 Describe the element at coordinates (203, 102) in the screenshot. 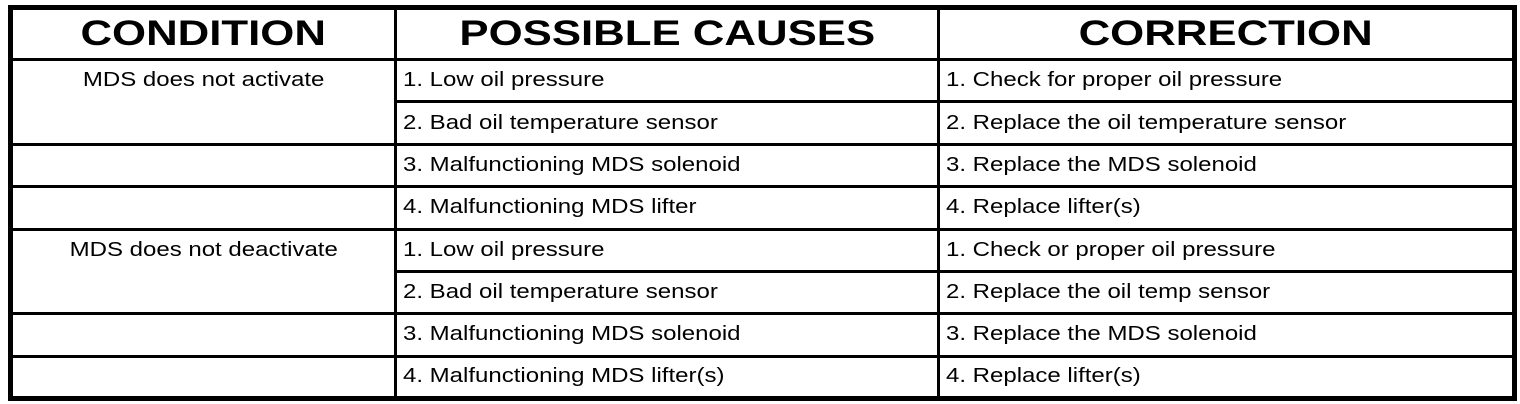

I see `condition-cell: MDS does not activate` at that location.